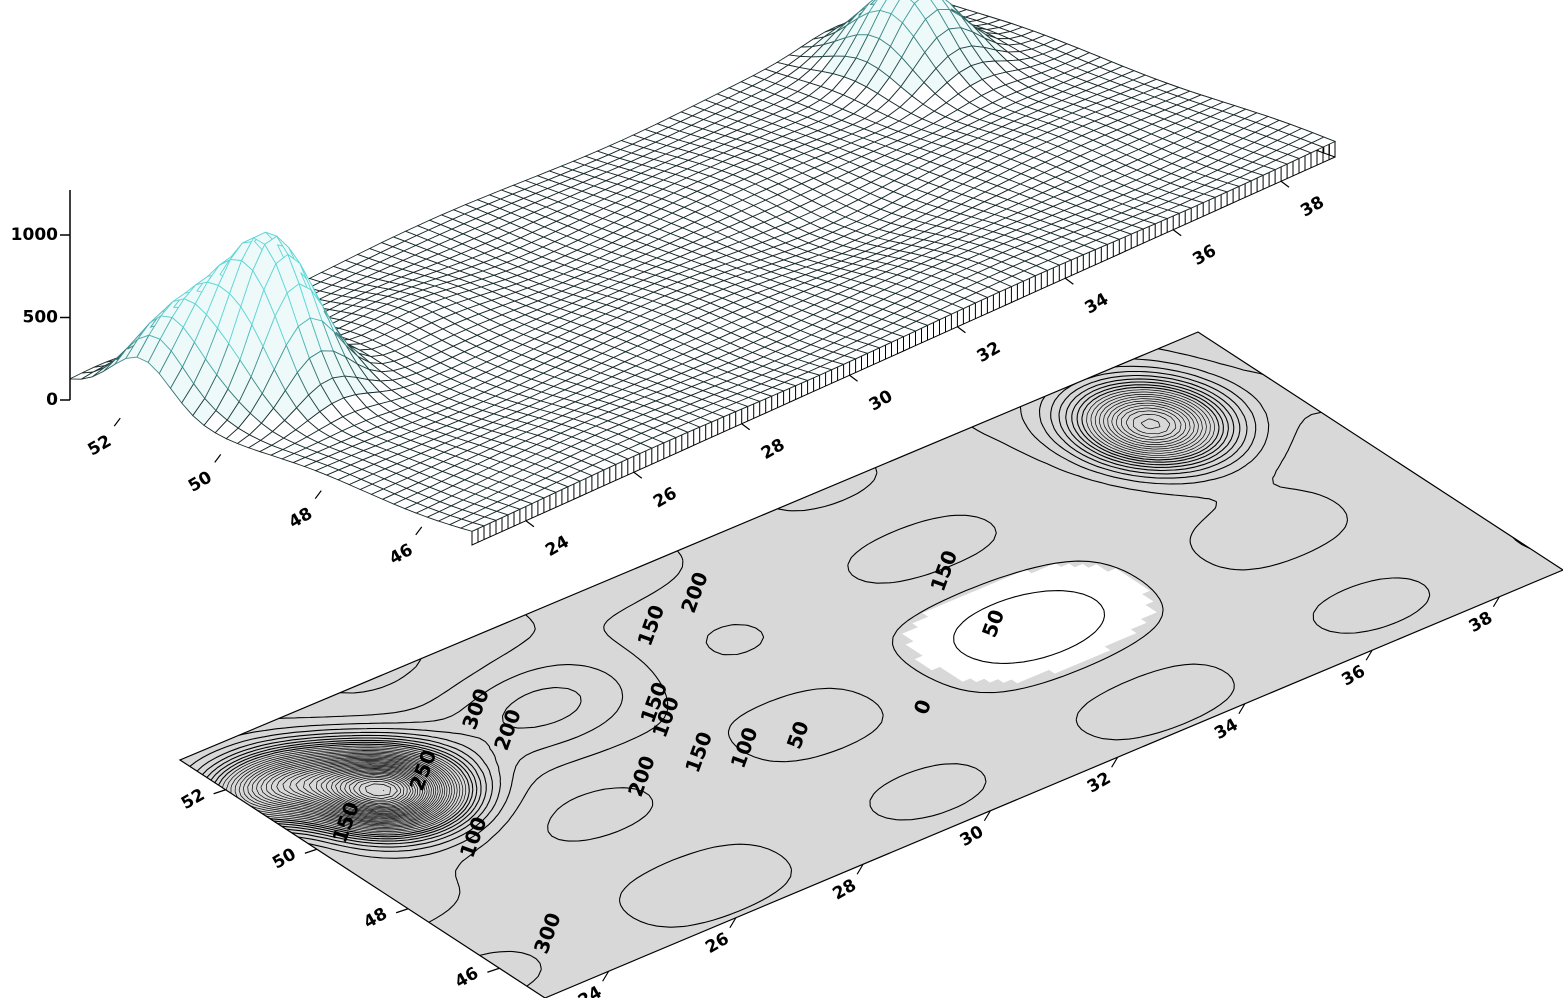 The width and height of the screenshot is (1563, 998). Describe the element at coordinates (52, 400) in the screenshot. I see `z-axis-tick-label: 0` at that location.